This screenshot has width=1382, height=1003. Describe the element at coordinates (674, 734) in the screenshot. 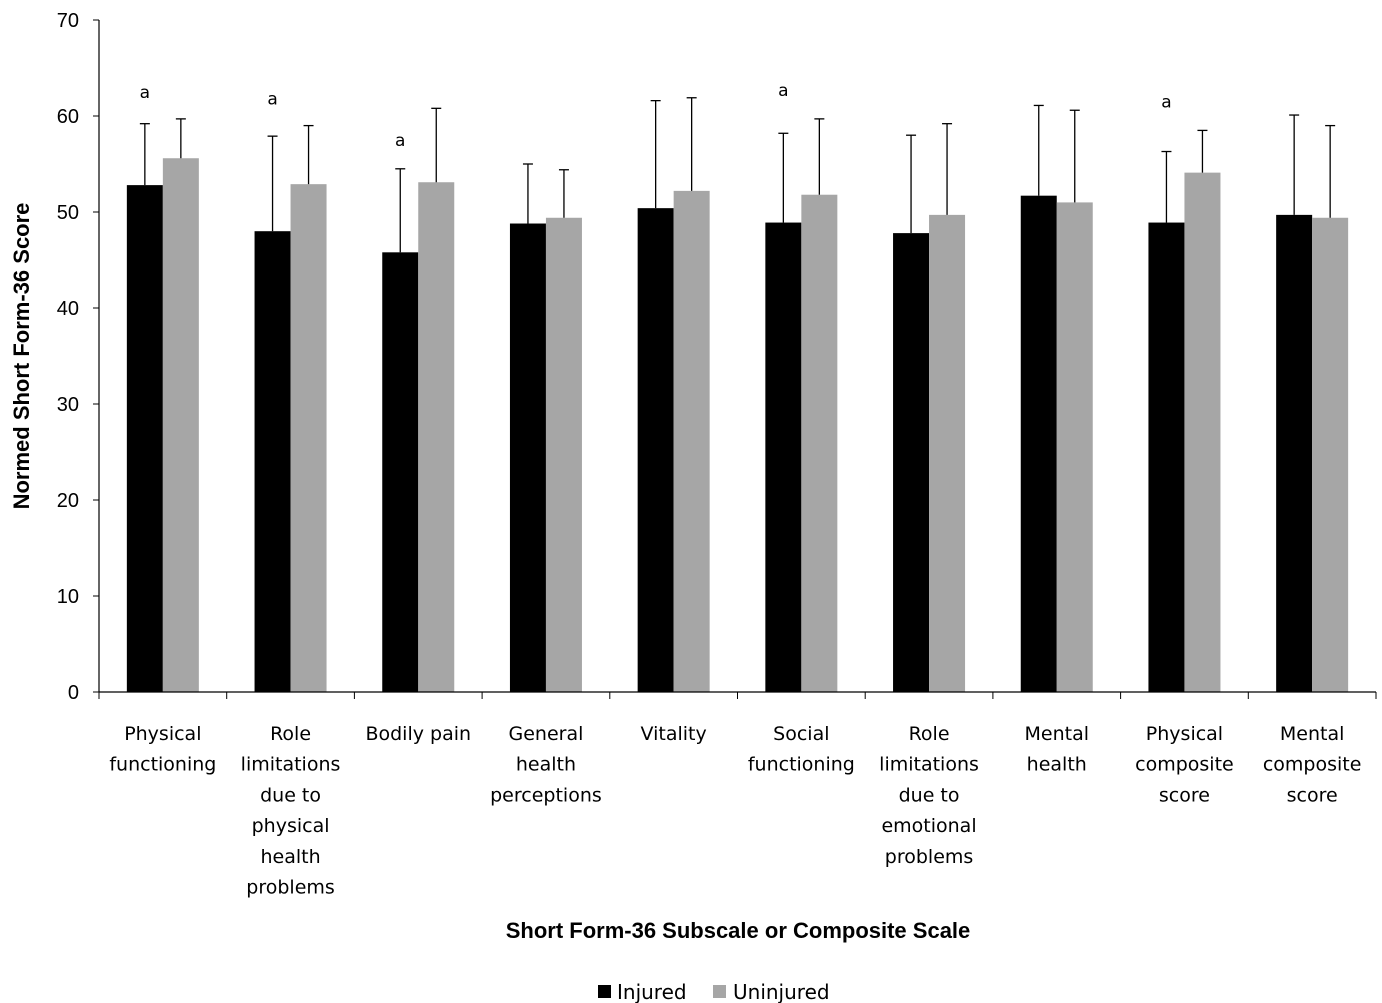

I see `x-tick-label: Vitality` at that location.